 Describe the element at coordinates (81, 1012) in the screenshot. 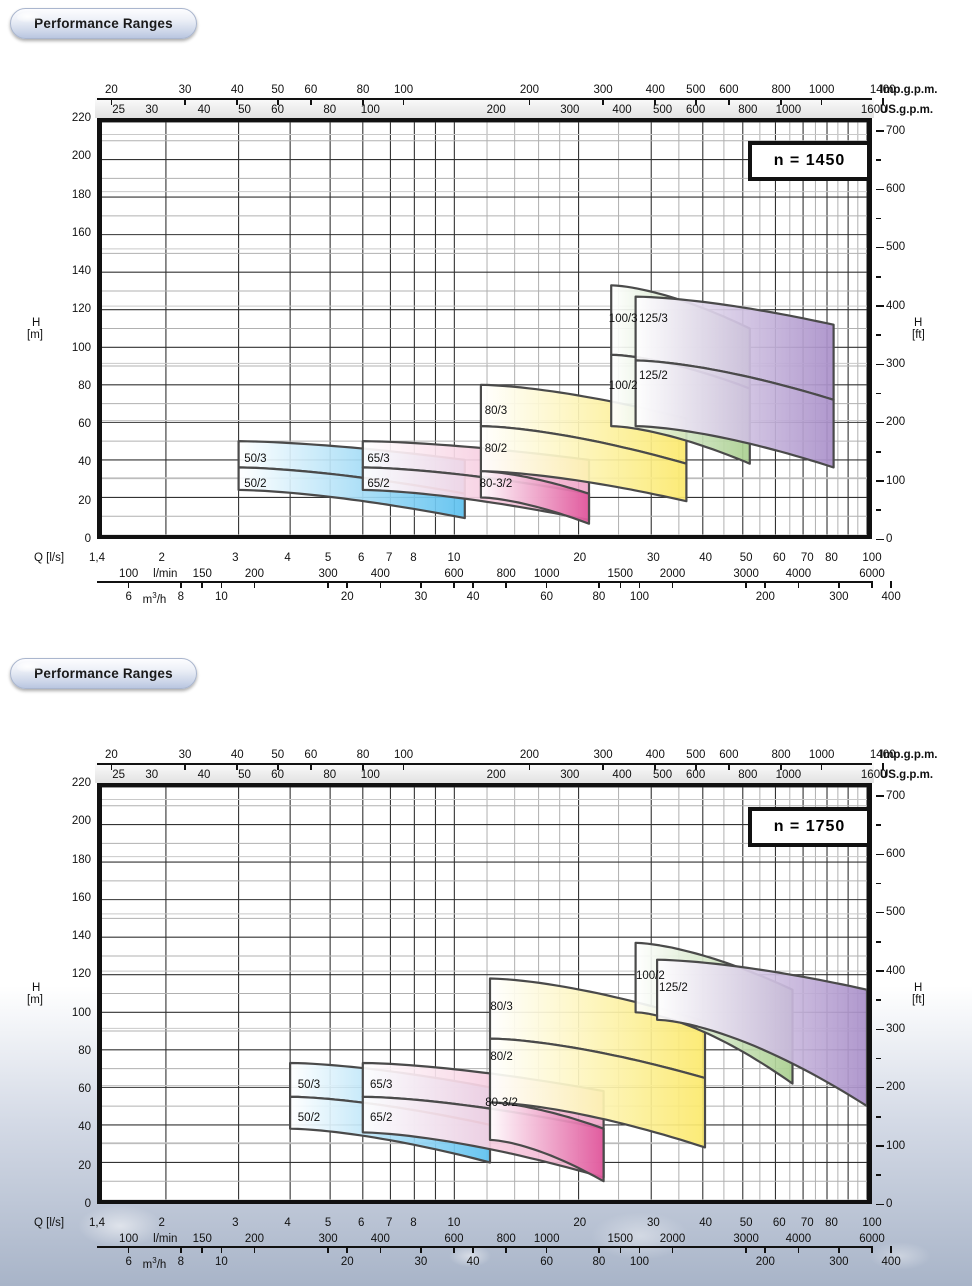

I see `y-tick-left-100: 100` at that location.